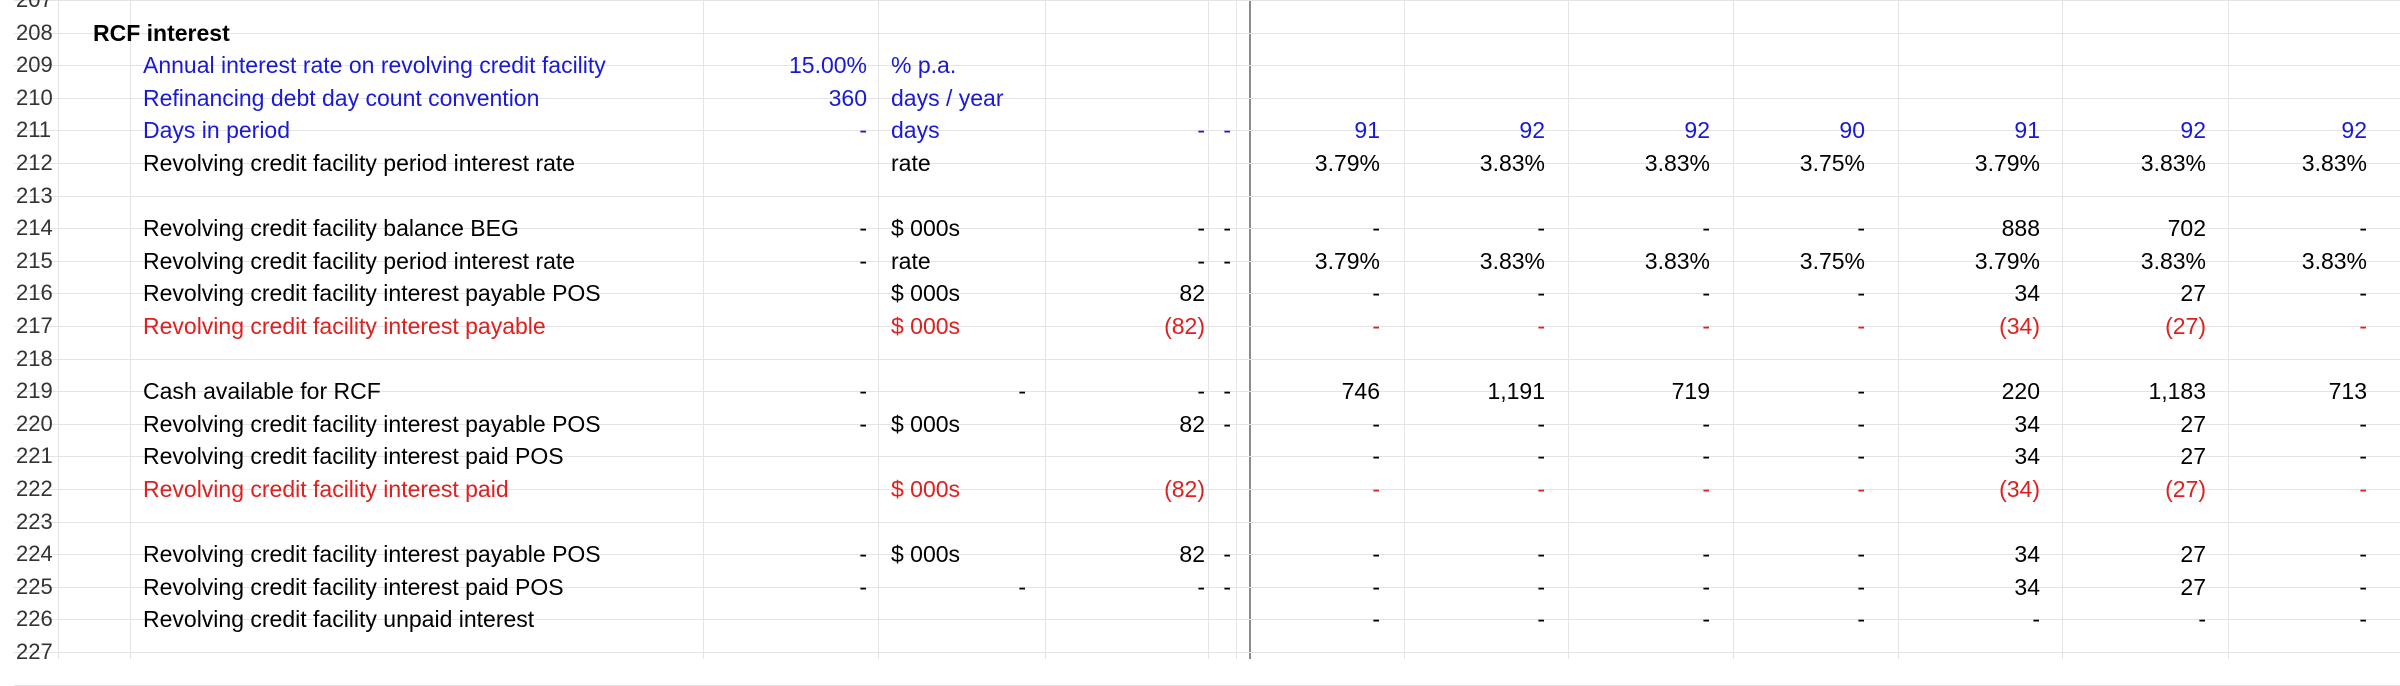 The width and height of the screenshot is (2400, 686). I want to click on period-value-cell: 3.75%, so click(1832, 163).